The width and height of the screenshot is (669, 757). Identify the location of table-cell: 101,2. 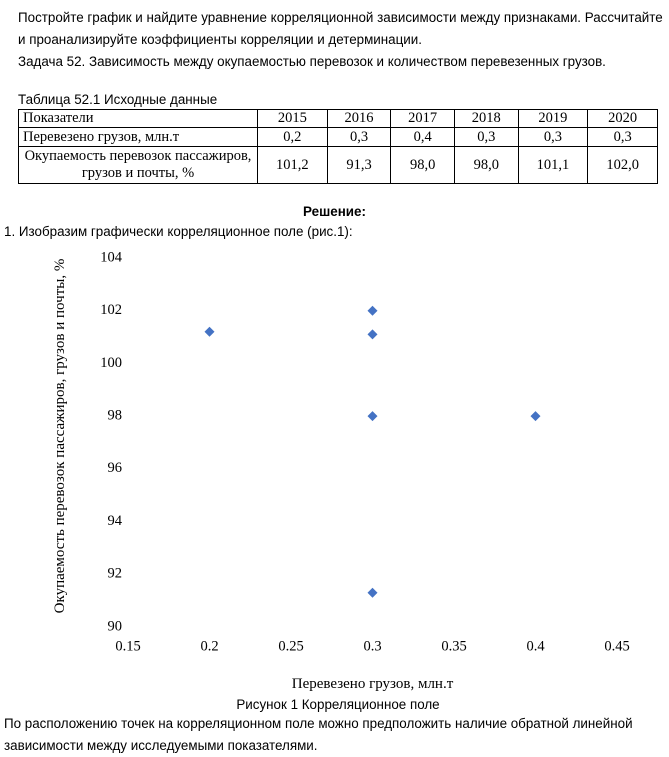
(292, 165).